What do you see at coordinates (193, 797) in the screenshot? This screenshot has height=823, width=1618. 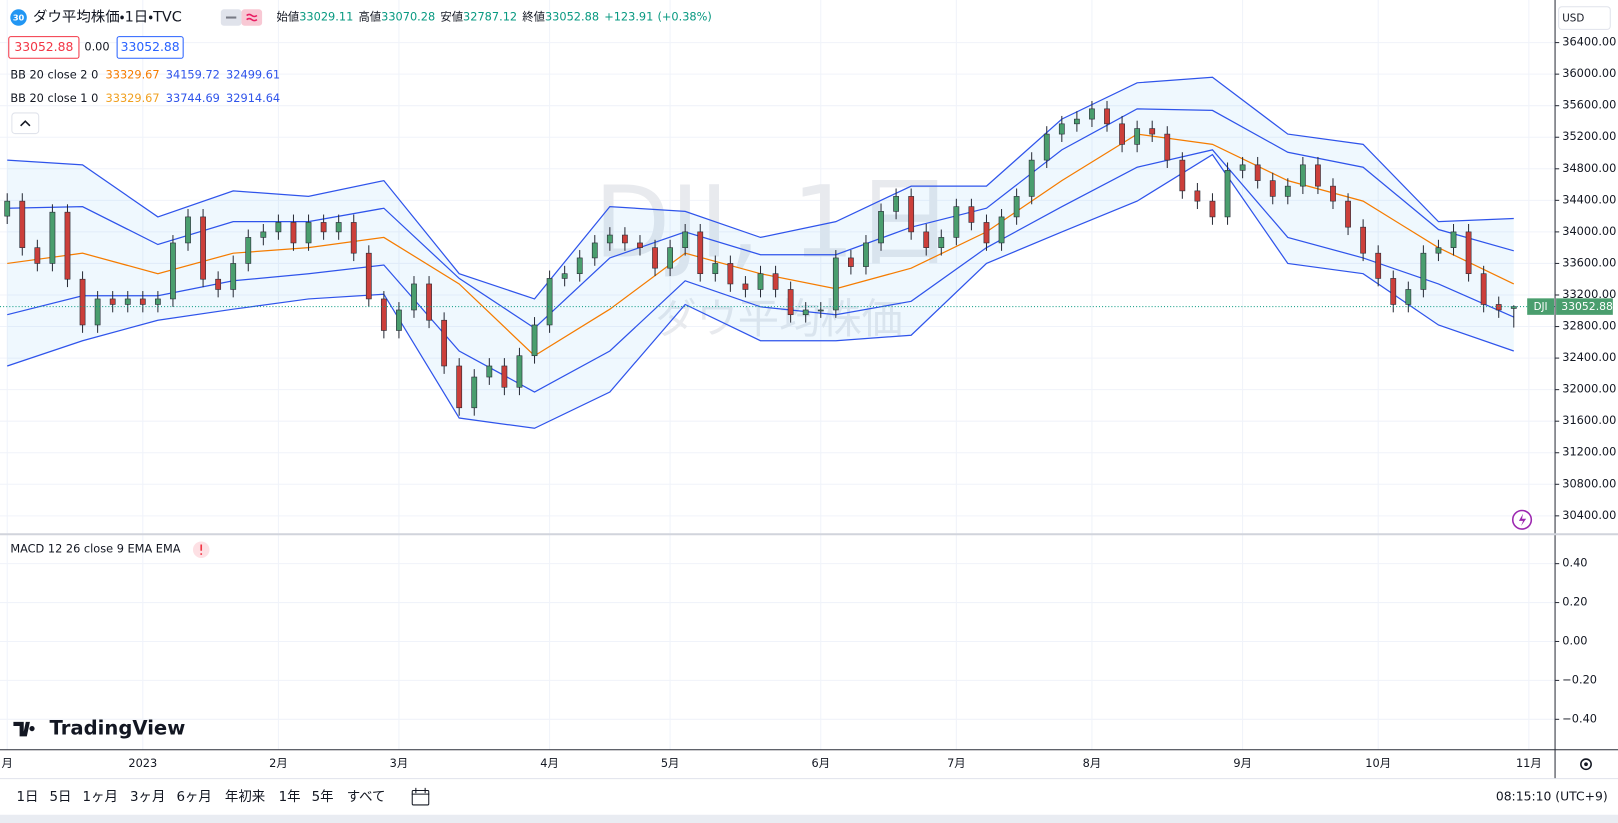 I see `timeframe-button: 6ヶ月` at bounding box center [193, 797].